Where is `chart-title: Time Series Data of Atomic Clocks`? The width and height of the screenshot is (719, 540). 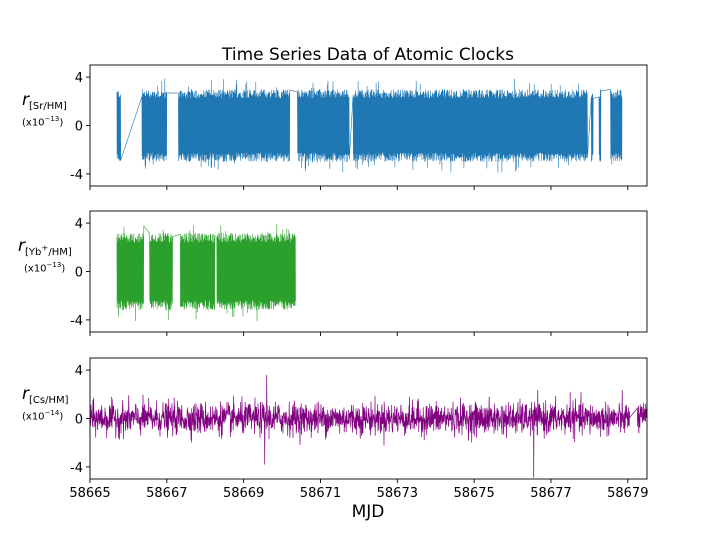 chart-title: Time Series Data of Atomic Clocks is located at coordinates (367, 55).